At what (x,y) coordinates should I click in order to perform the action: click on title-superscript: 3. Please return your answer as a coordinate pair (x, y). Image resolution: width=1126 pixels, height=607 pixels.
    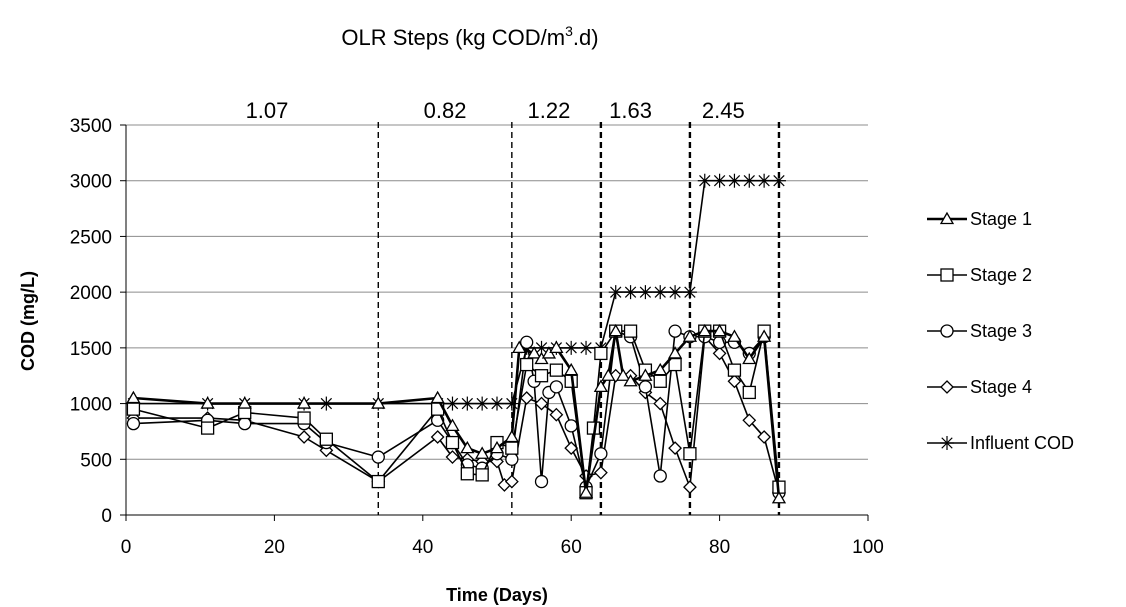
    Looking at the image, I should click on (569, 31).